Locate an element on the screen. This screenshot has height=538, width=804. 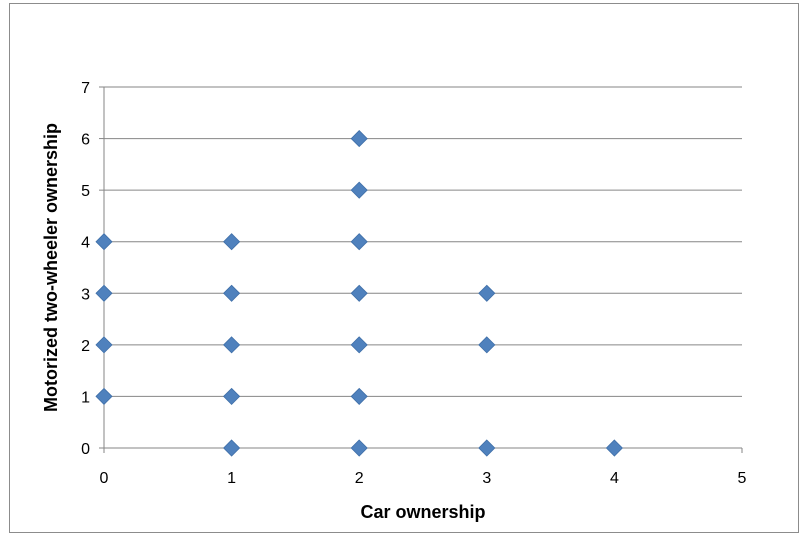
x-tick-label: 5 is located at coordinates (742, 478).